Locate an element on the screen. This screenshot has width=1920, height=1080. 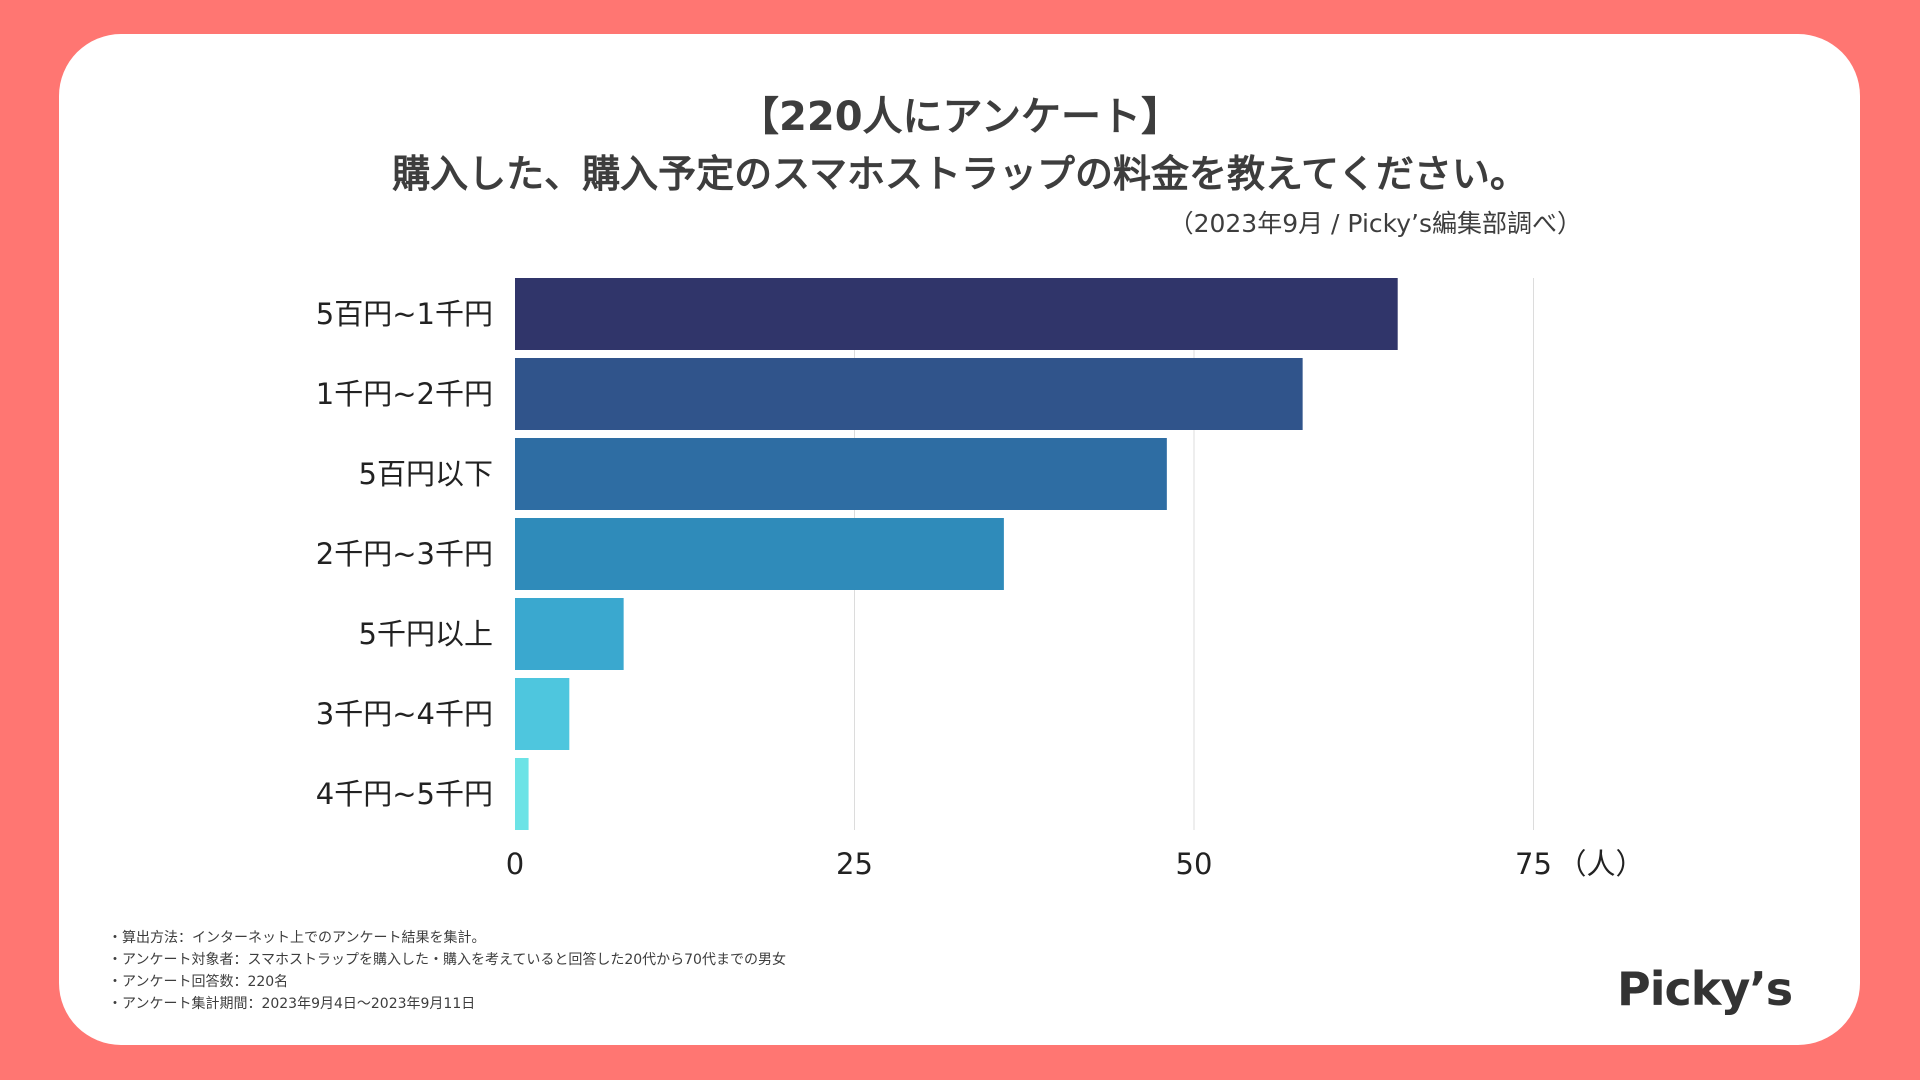
chart-title-line1: 【220人にアンケート】 is located at coordinates (960, 117).